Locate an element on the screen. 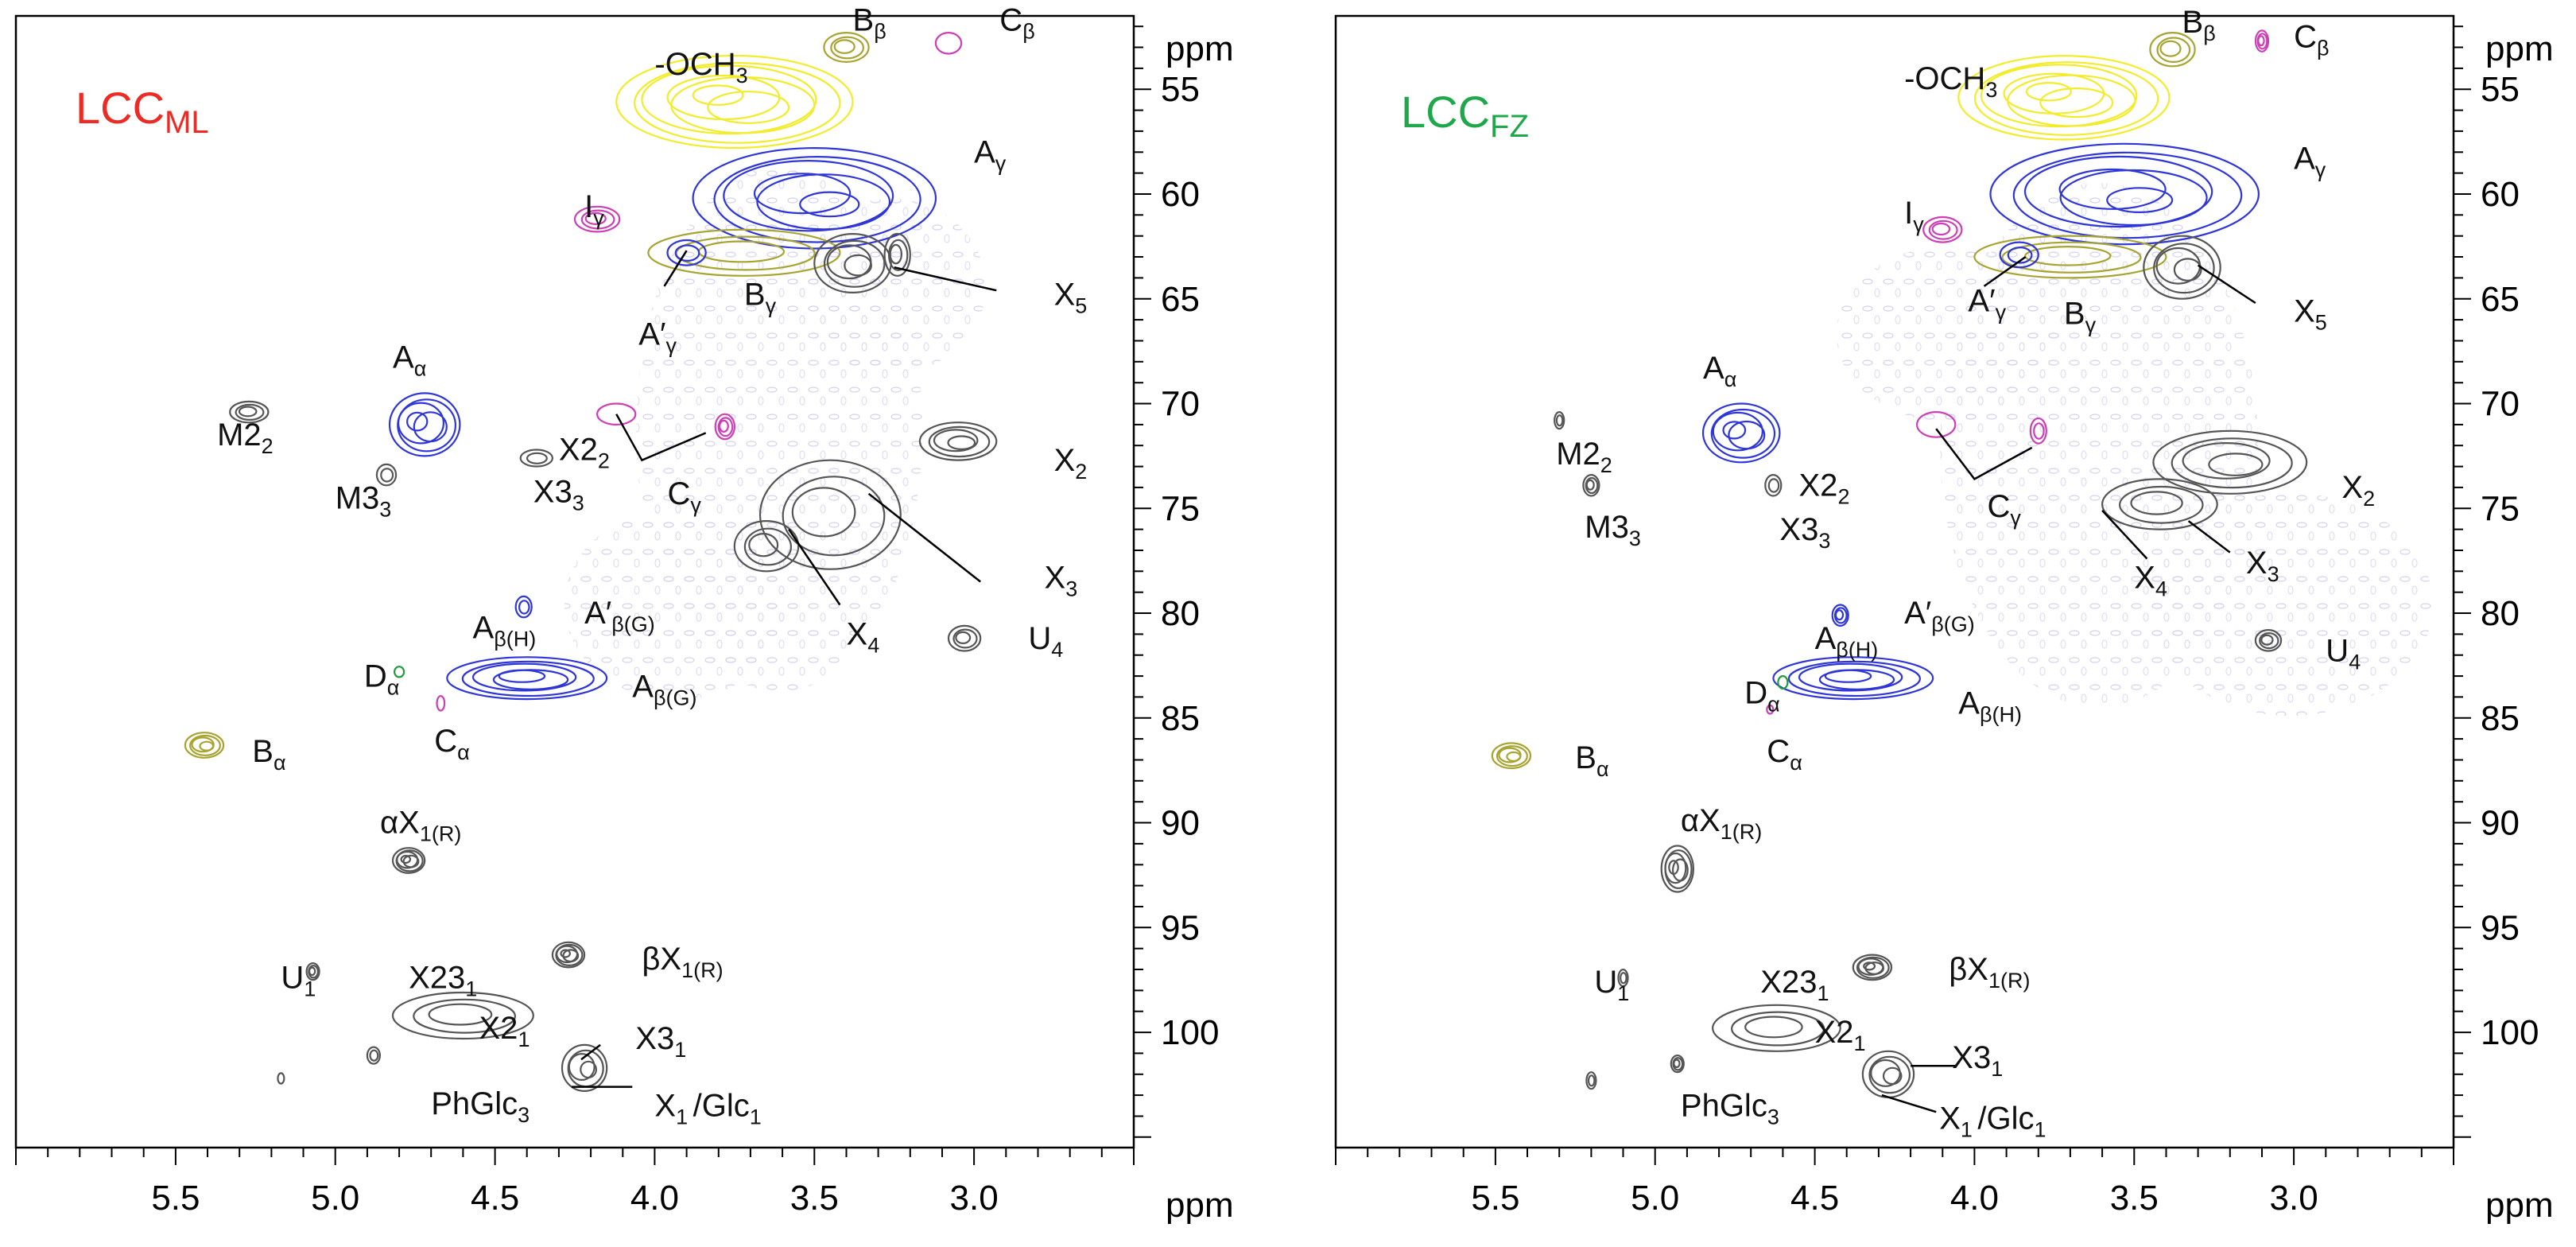  peak-label: Iγ is located at coordinates (594, 209).